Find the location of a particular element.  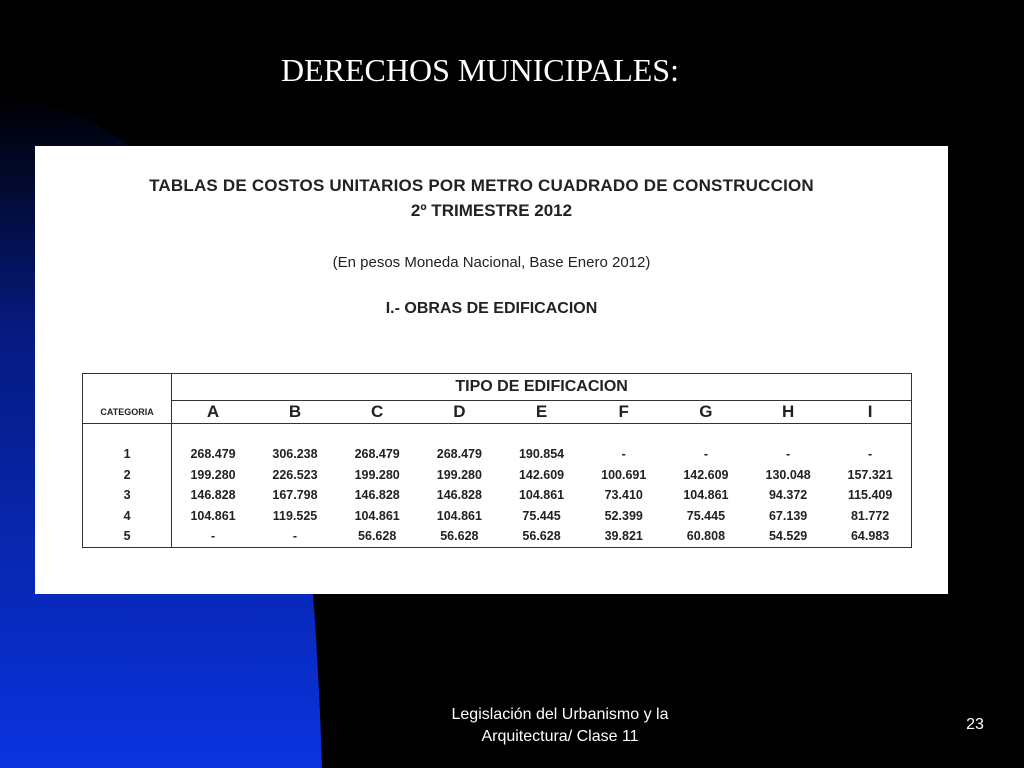

value-cell: 115.409 is located at coordinates (871, 495).